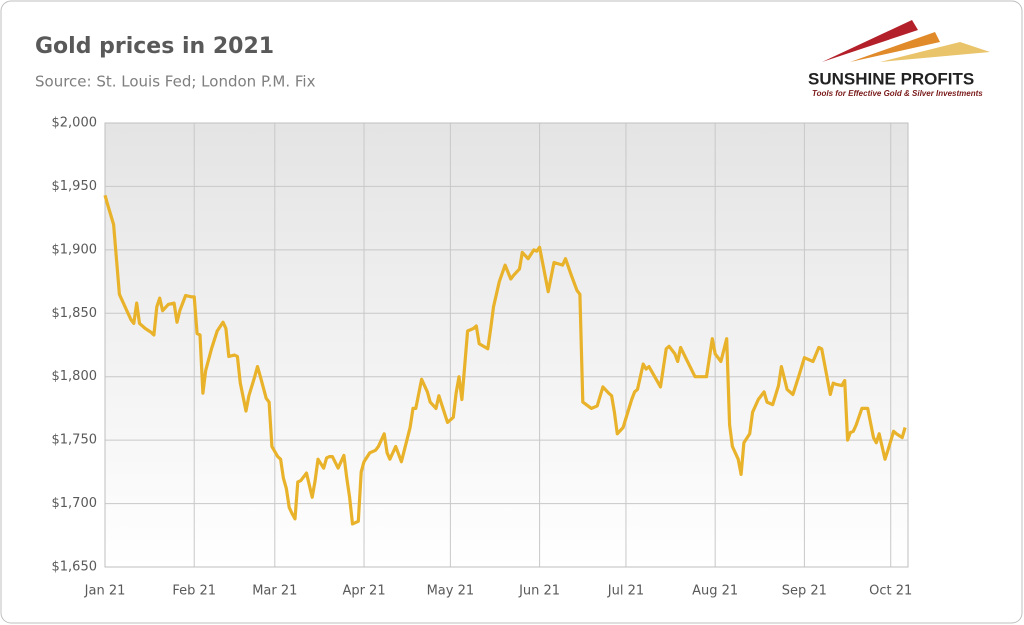  What do you see at coordinates (804, 591) in the screenshot?
I see `x-tick-label: Sep 21` at bounding box center [804, 591].